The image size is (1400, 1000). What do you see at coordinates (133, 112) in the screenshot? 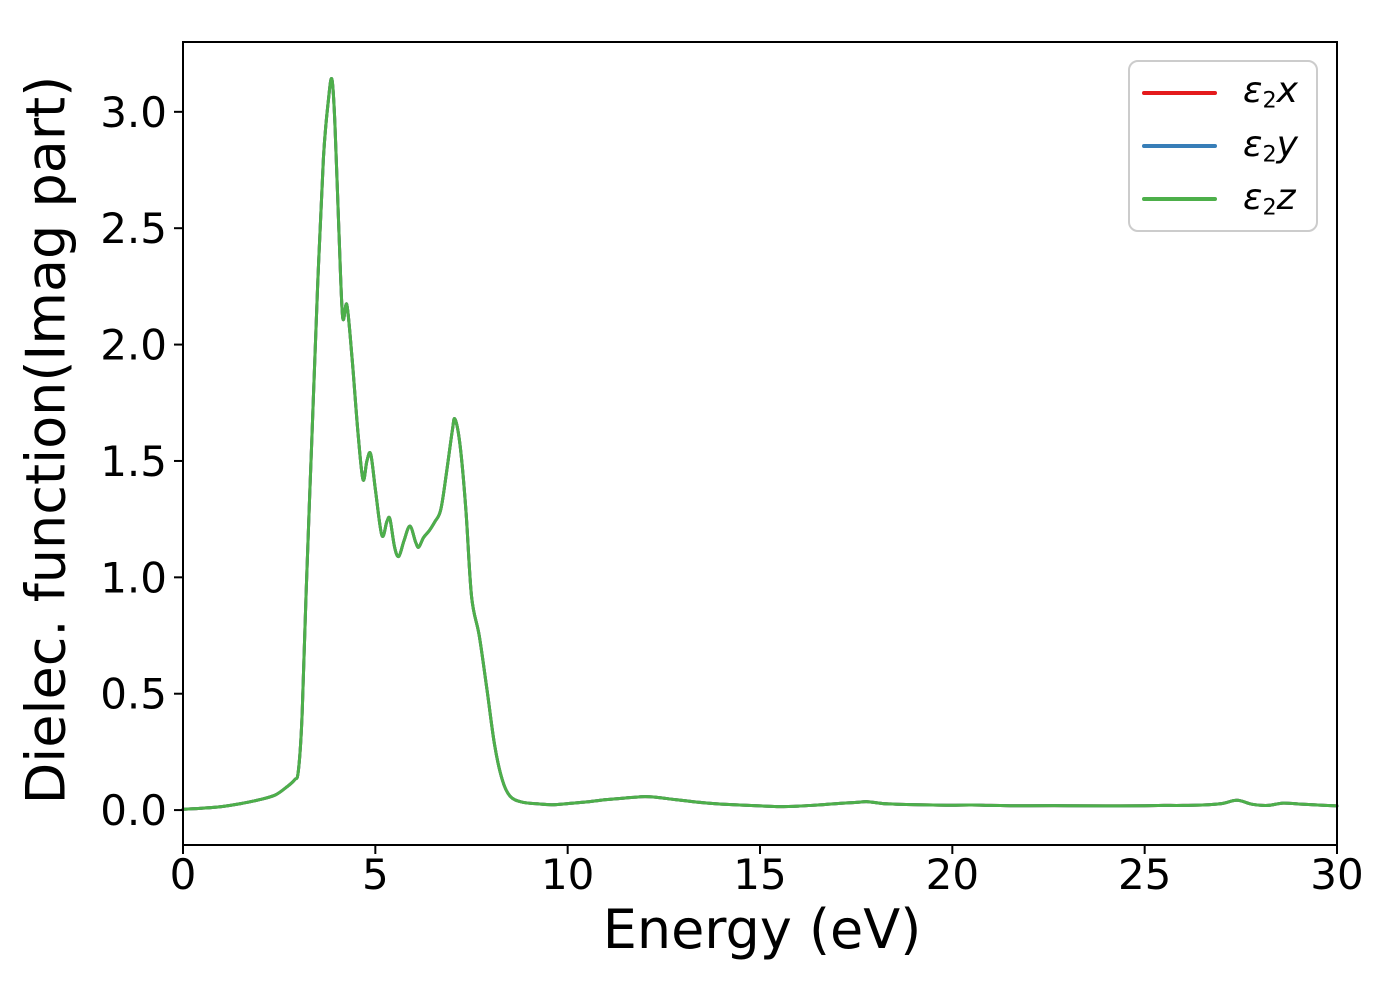
I see `y-tick-label: 3.0` at bounding box center [133, 112].